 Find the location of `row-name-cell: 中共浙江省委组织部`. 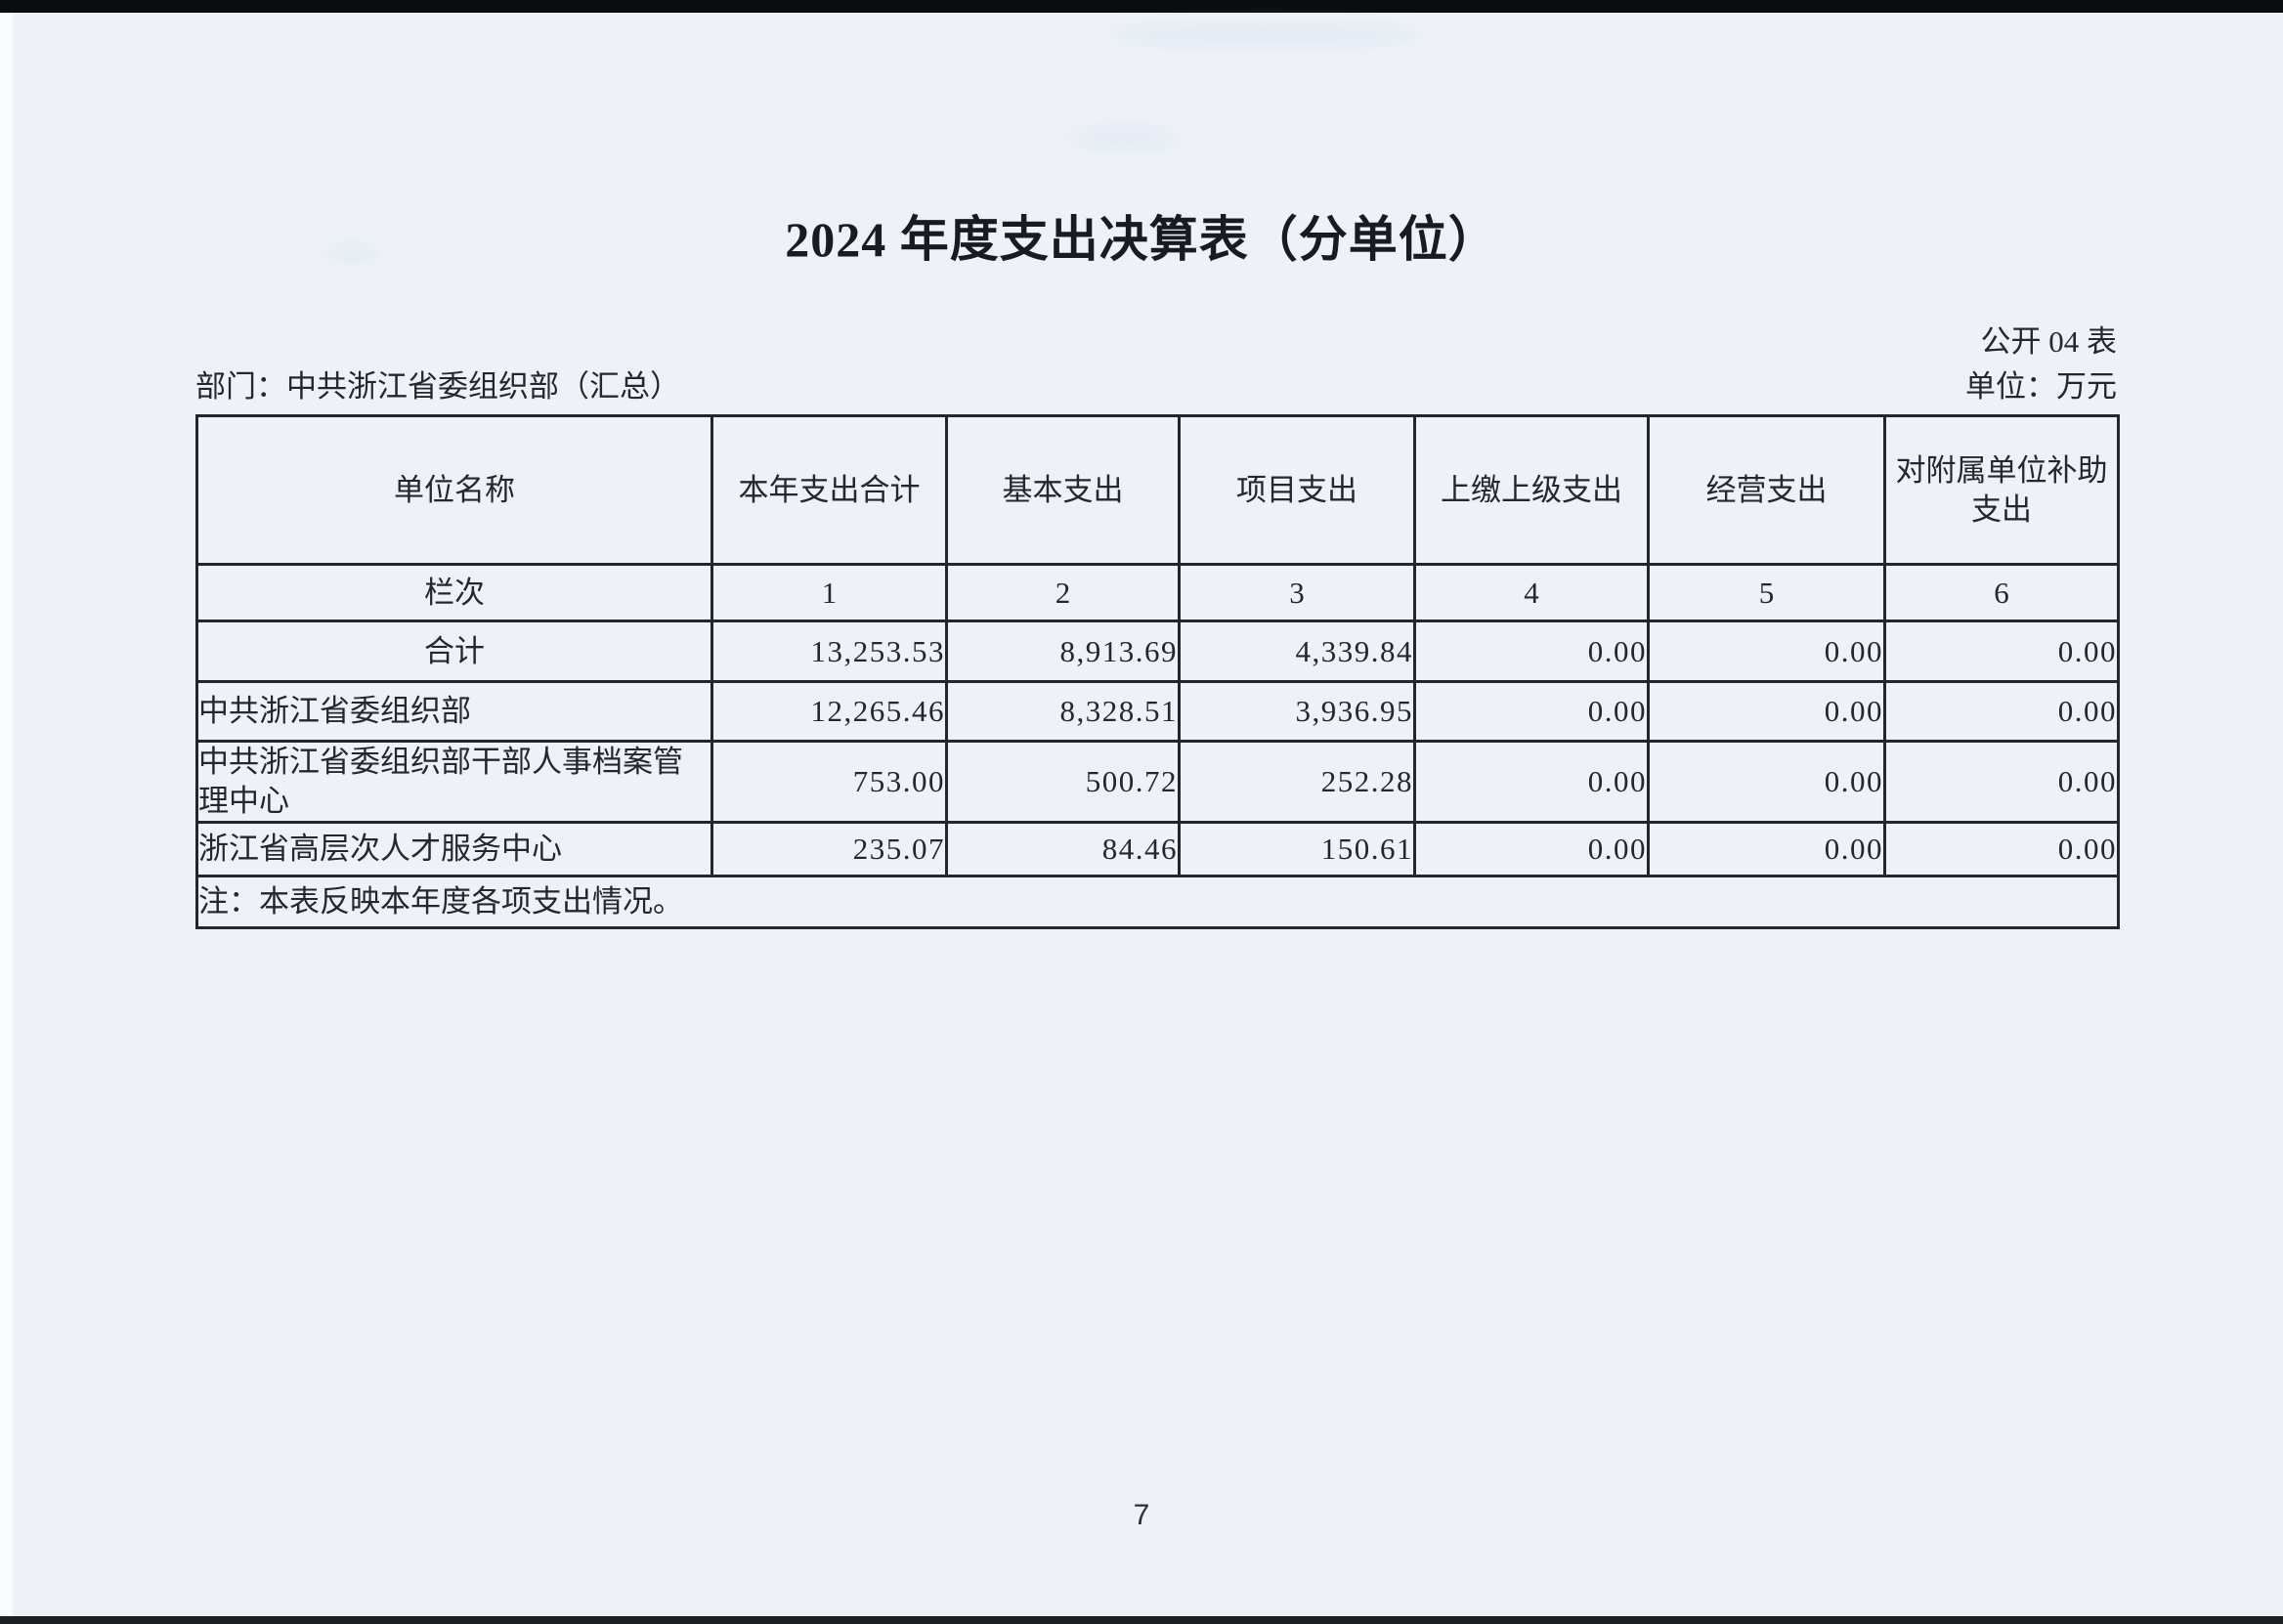

row-name-cell: 中共浙江省委组织部 is located at coordinates (454, 712).